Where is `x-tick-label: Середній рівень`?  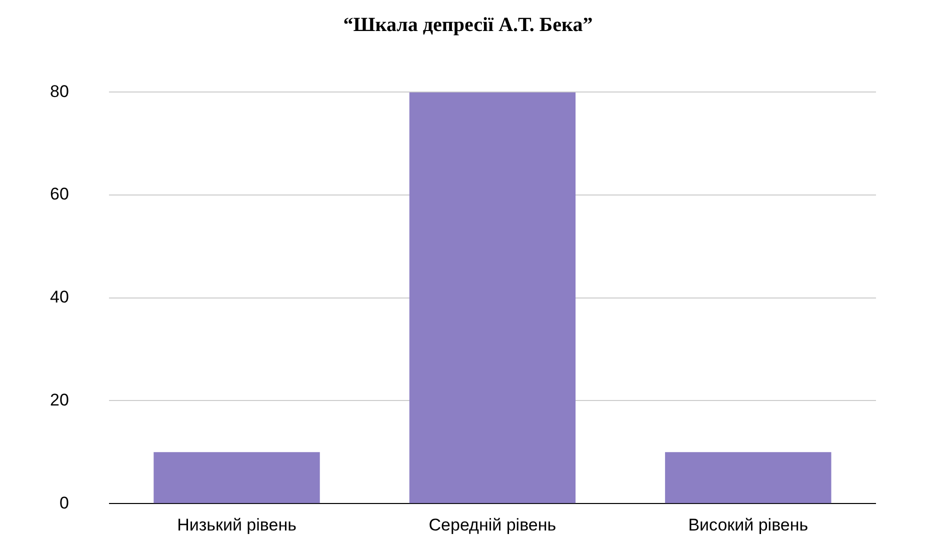
x-tick-label: Середній рівень is located at coordinates (492, 524).